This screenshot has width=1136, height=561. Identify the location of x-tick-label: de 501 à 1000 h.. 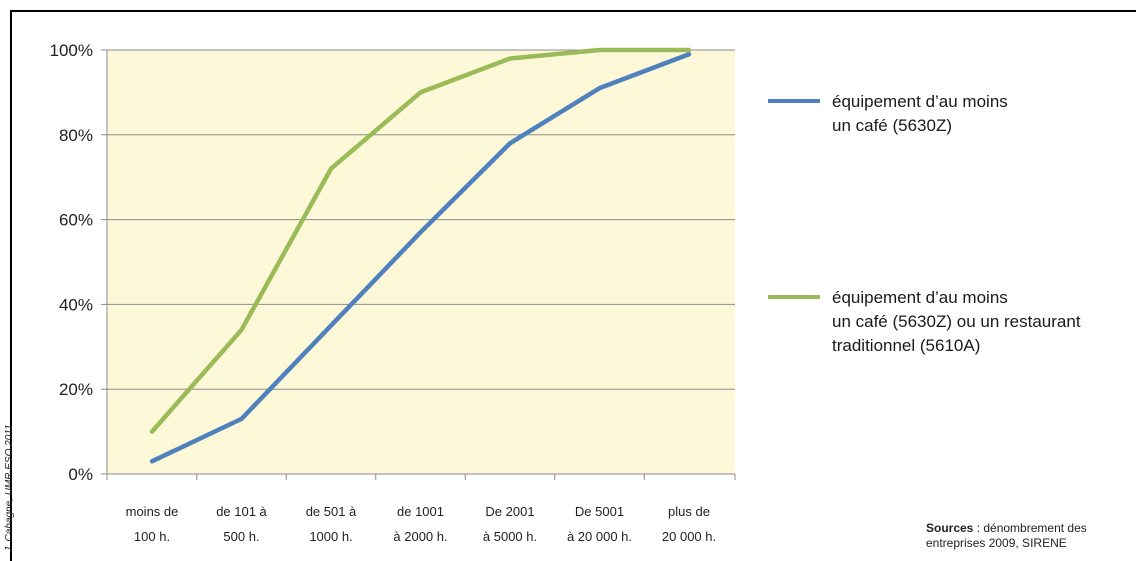
(331, 524).